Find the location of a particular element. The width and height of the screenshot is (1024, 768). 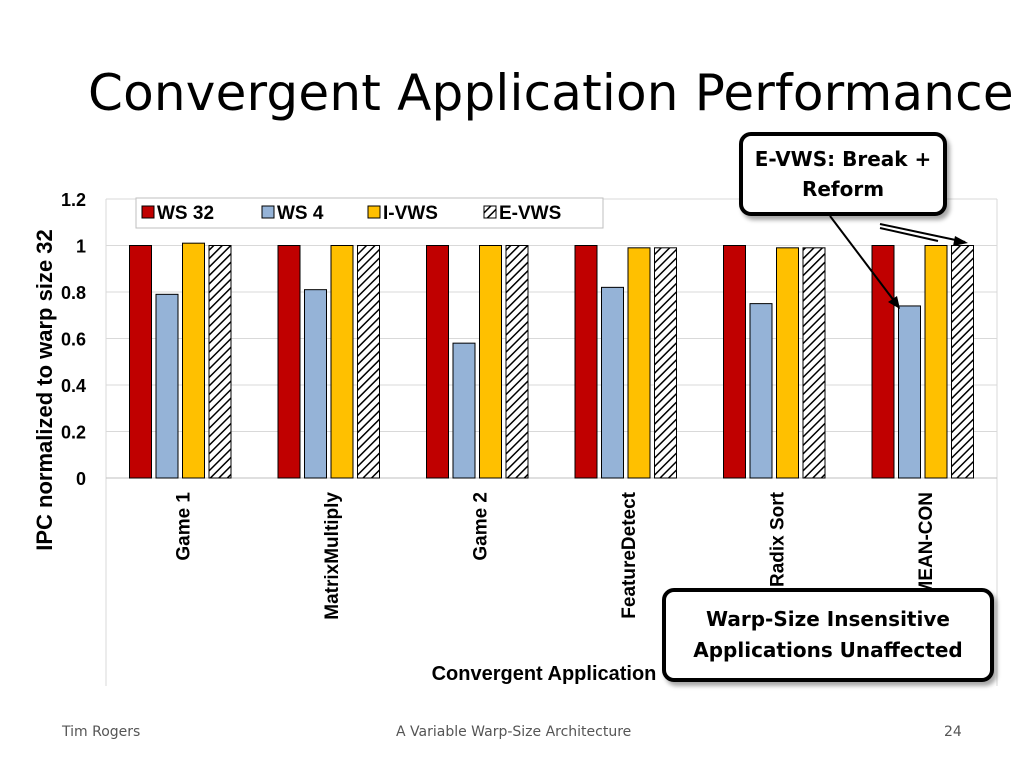

evws-callout: E-VWS: Break + Reform is located at coordinates (843, 174).